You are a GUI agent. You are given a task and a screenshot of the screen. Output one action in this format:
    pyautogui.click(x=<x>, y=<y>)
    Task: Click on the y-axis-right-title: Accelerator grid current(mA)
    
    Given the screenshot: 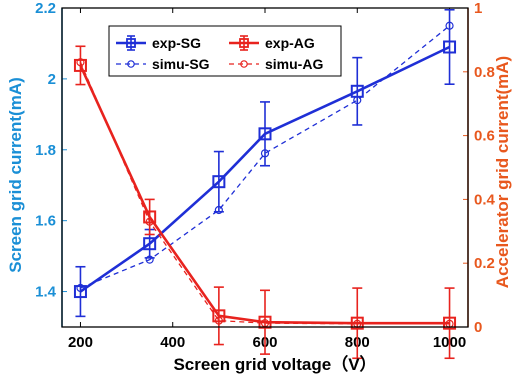 What is the action you would take?
    pyautogui.click(x=502, y=172)
    